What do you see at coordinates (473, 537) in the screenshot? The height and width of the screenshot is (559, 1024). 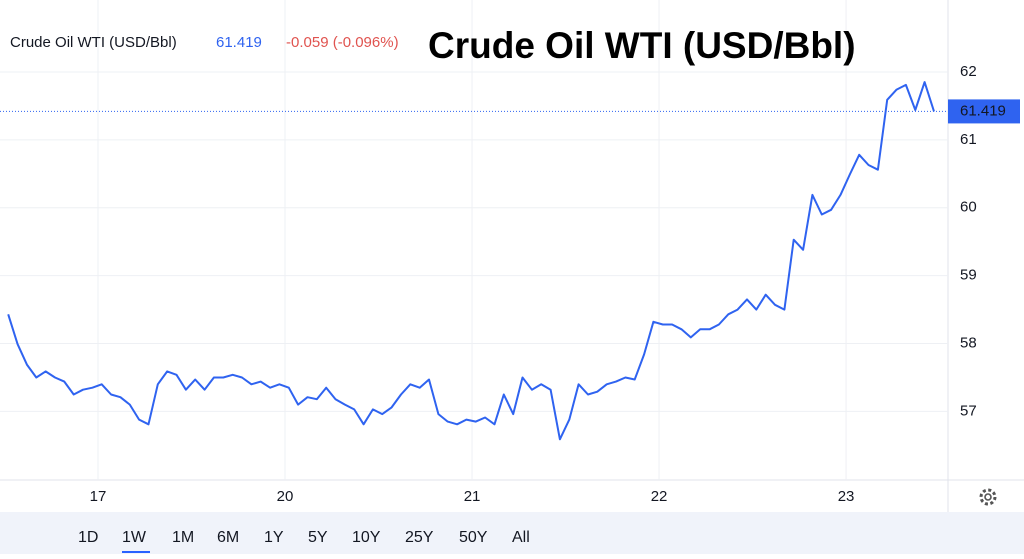 I see `range-button: 50Y` at bounding box center [473, 537].